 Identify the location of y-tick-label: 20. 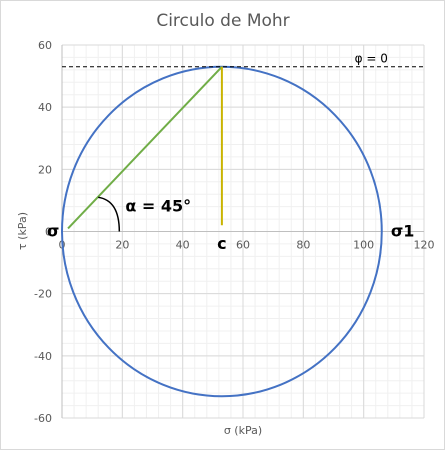
(45, 169).